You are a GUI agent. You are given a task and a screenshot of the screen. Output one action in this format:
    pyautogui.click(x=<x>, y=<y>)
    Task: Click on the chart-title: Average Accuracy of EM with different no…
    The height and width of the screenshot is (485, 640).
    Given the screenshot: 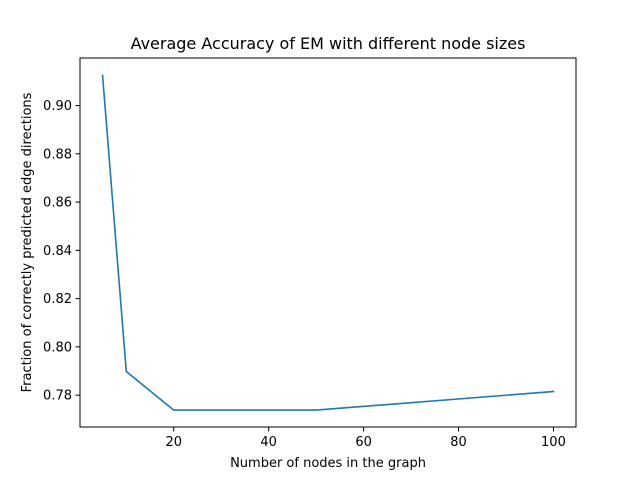 What is the action you would take?
    pyautogui.click(x=328, y=43)
    